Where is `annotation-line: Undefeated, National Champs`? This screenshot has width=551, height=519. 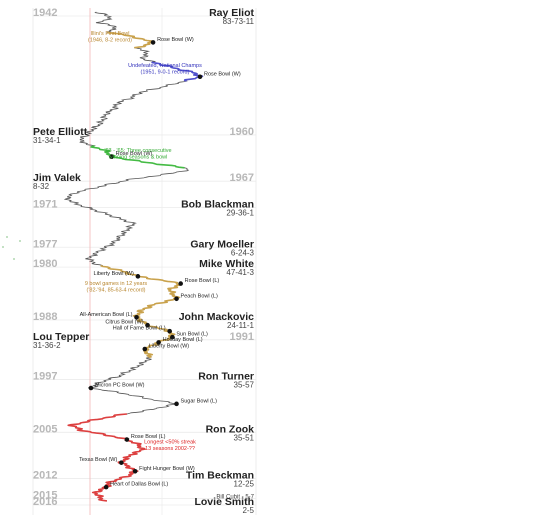
annotation-line: Undefeated, National Champs is located at coordinates (165, 66).